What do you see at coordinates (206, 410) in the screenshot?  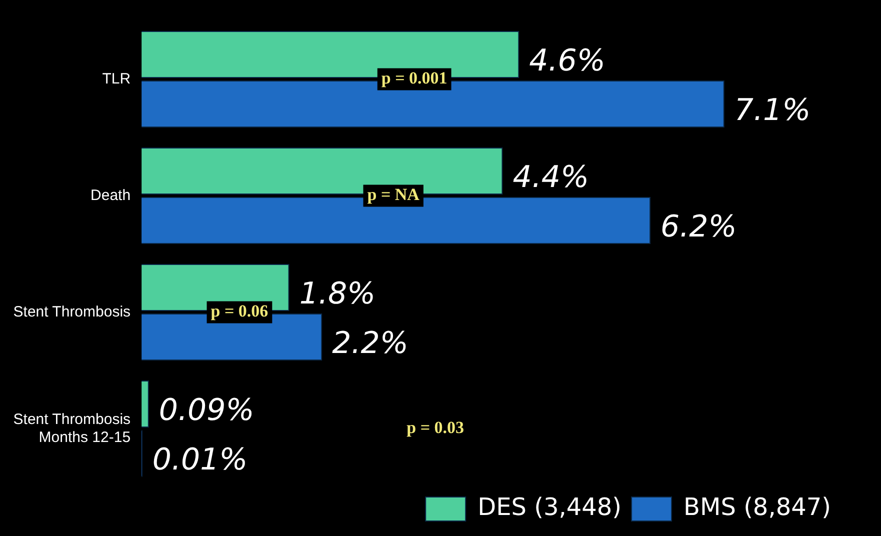 I see `data-label: 0.09%` at bounding box center [206, 410].